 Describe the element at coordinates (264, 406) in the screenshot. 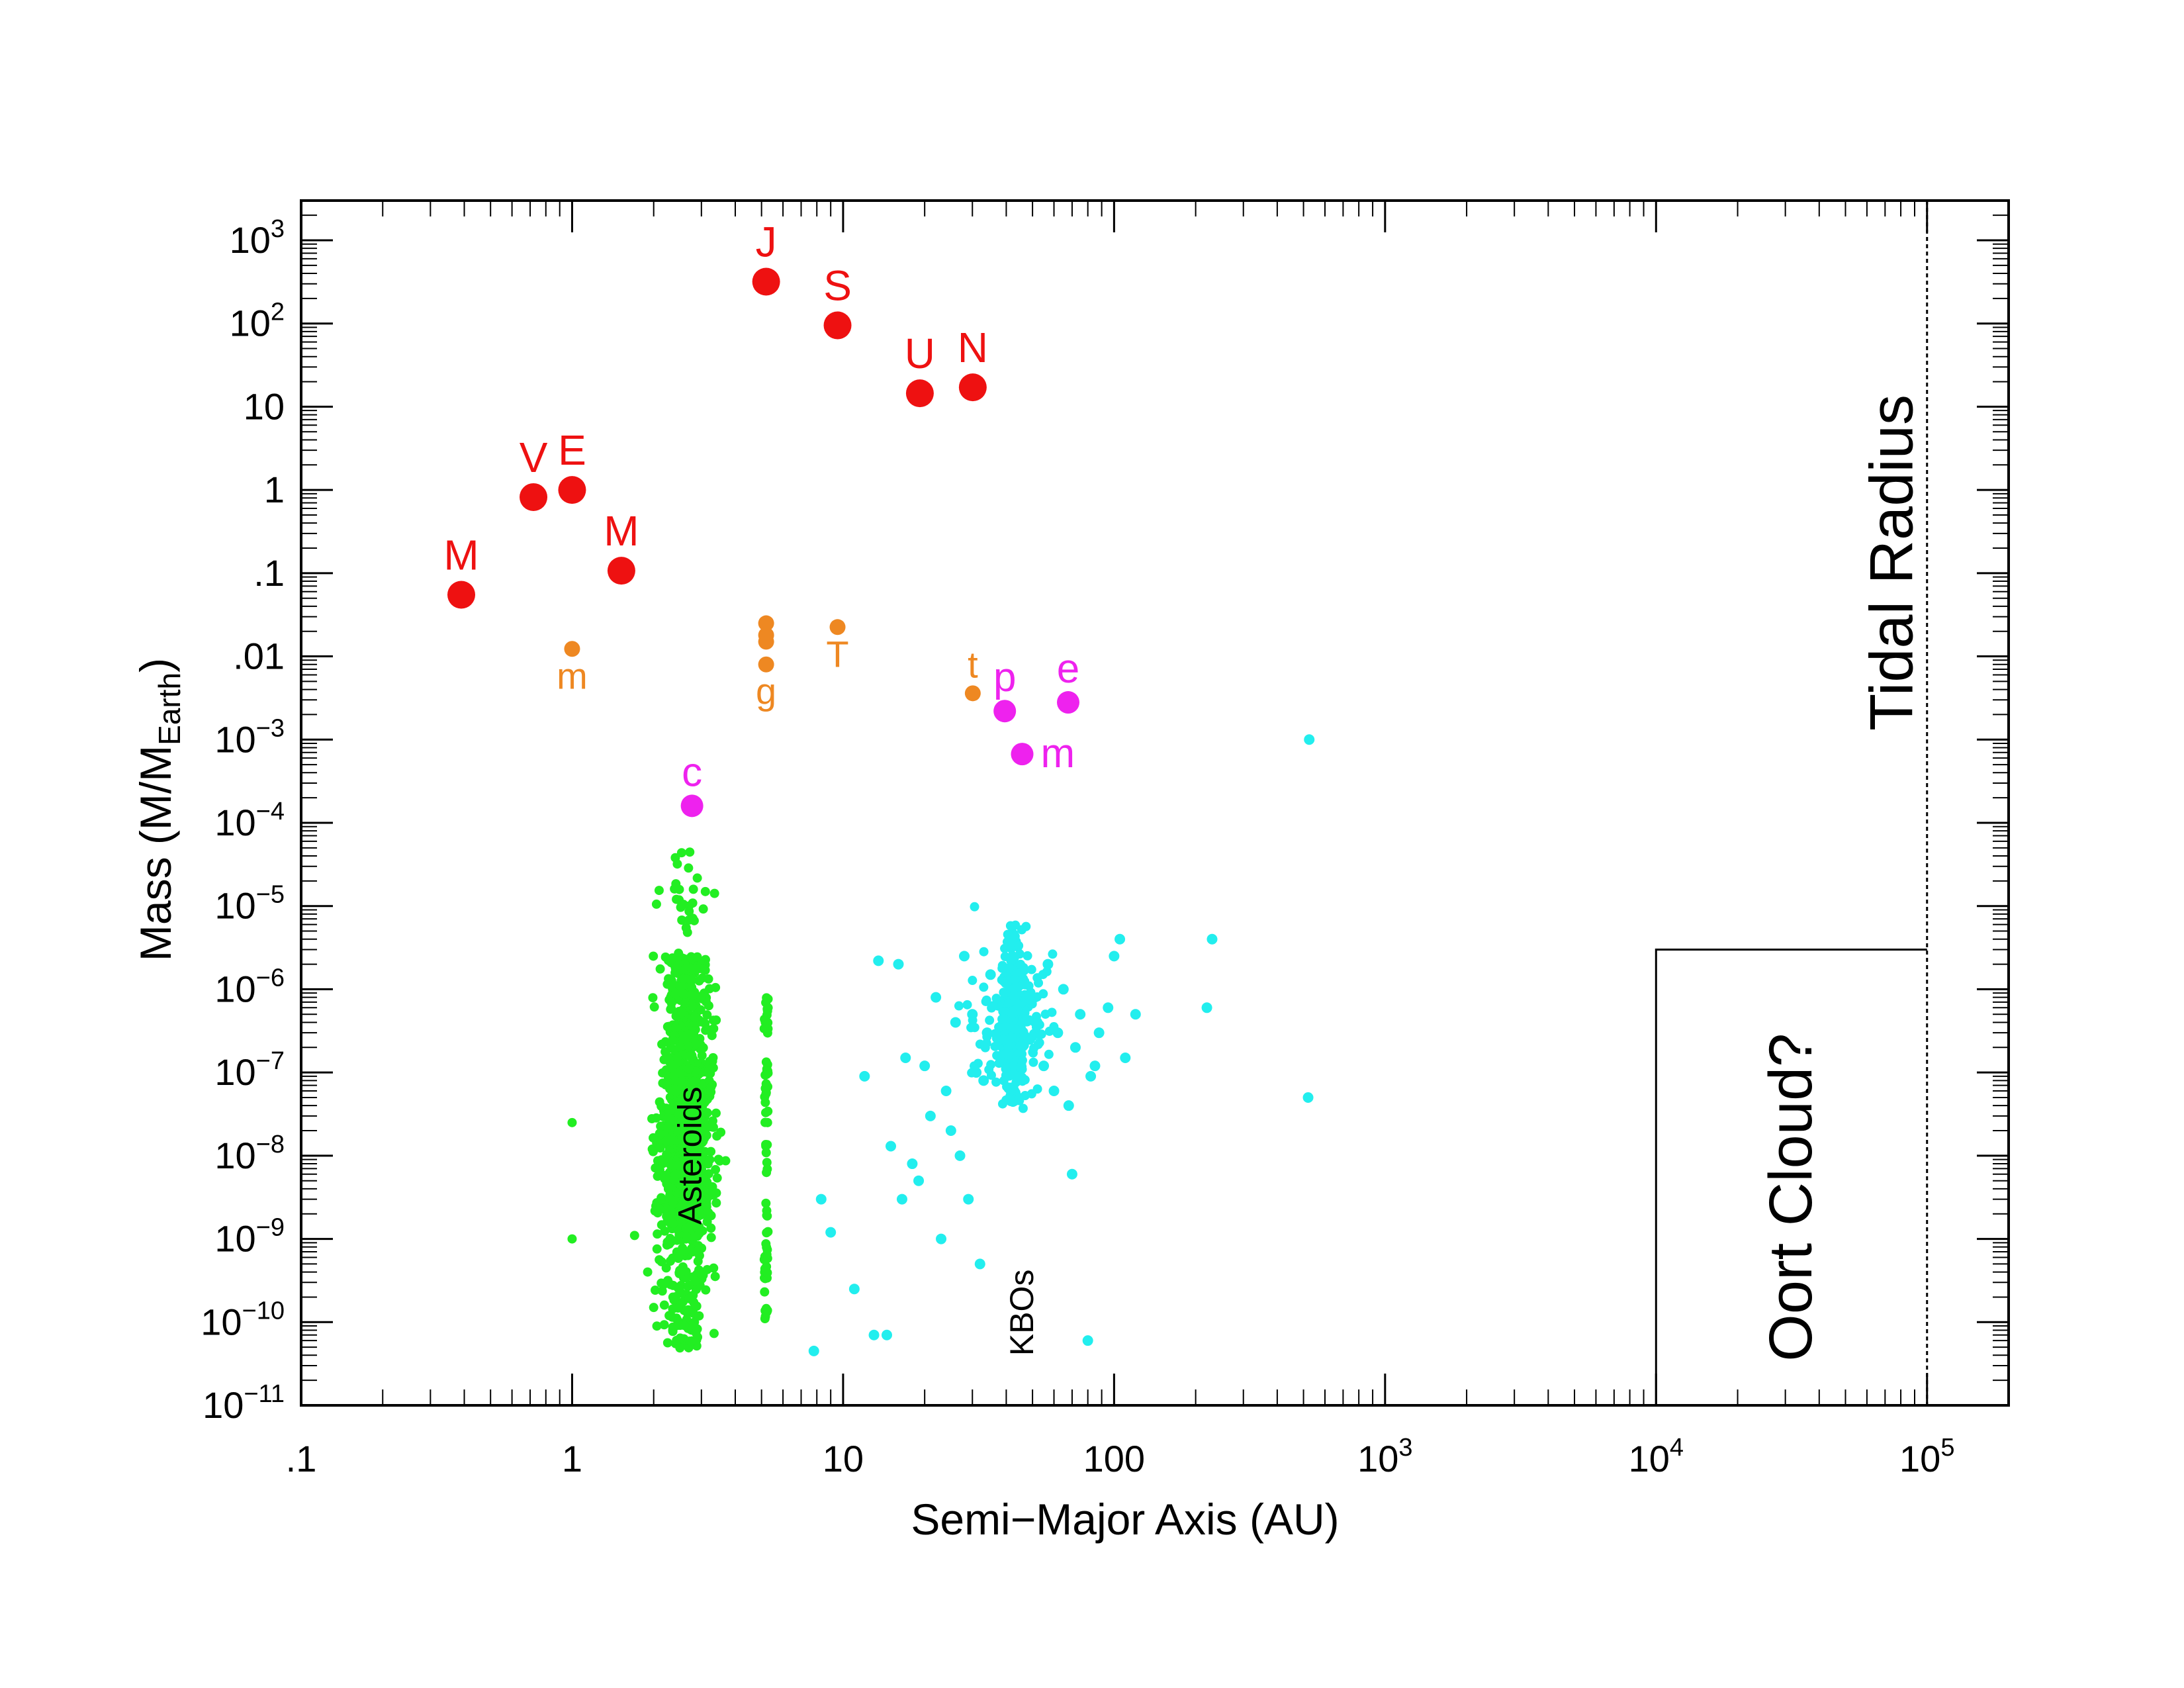

I see `y-tick-label: 10` at that location.